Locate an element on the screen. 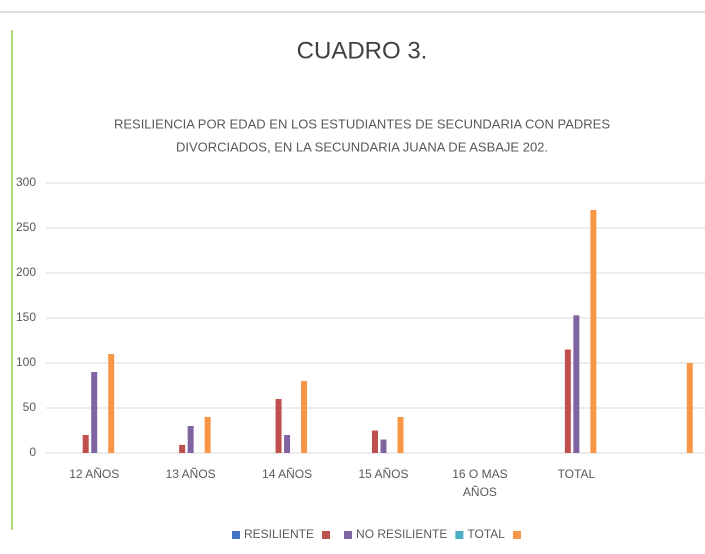 The width and height of the screenshot is (705, 554). y-tick-label: 100 is located at coordinates (26, 362).